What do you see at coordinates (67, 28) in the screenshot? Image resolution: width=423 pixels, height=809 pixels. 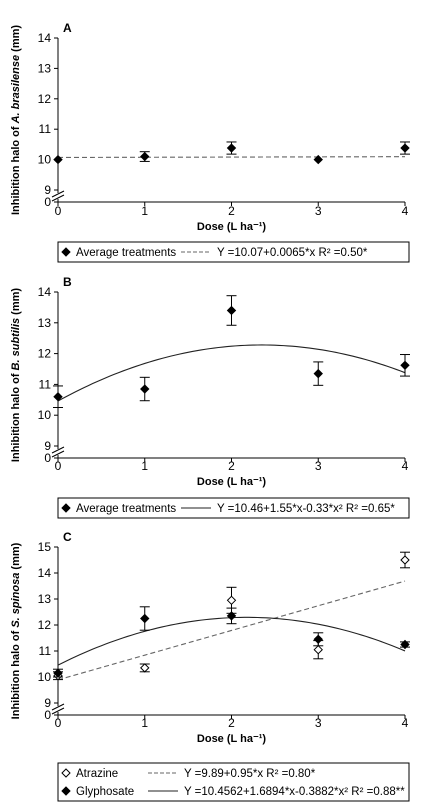 I see `panel-letter: A` at bounding box center [67, 28].